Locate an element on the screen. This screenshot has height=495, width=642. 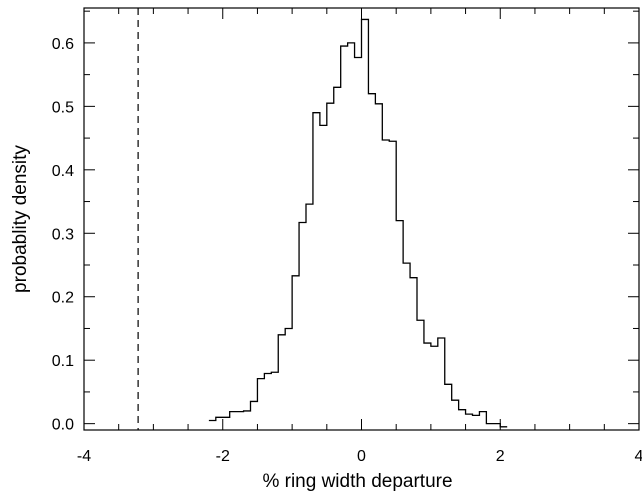
y-tick-label: 0.6 is located at coordinates (63, 44).